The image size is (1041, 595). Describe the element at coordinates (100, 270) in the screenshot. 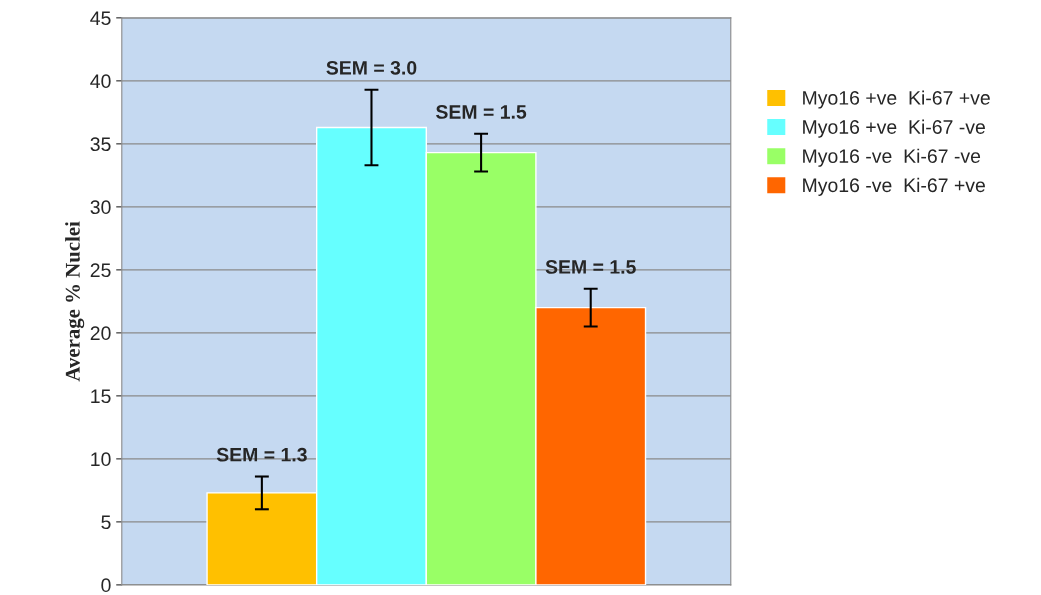

I see `y-tick-label: 25` at that location.